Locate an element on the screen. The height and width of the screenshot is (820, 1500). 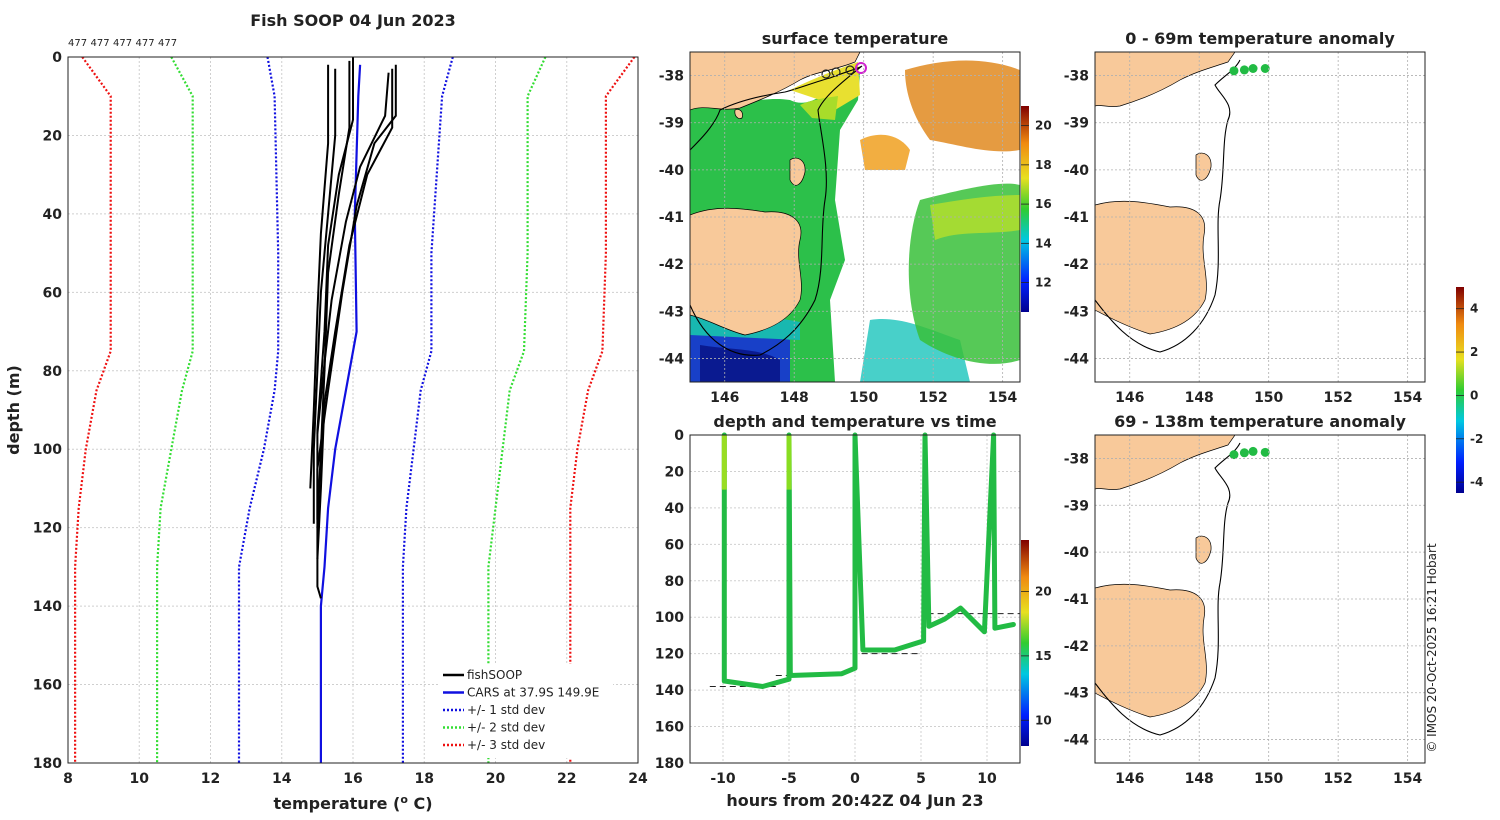
copyright-text: © IMOS 20-Oct-2025 16:21 Hobart is located at coordinates (1432, 648).